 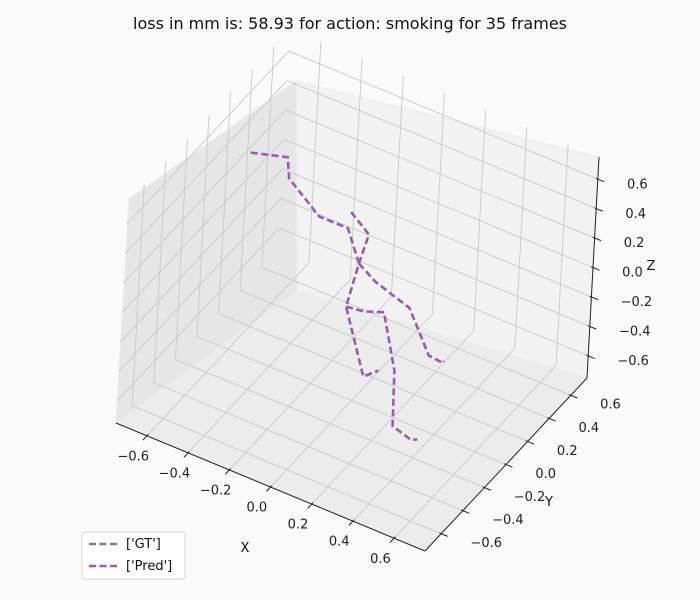 I want to click on y-tick-label: −0.4, so click(x=508, y=520).